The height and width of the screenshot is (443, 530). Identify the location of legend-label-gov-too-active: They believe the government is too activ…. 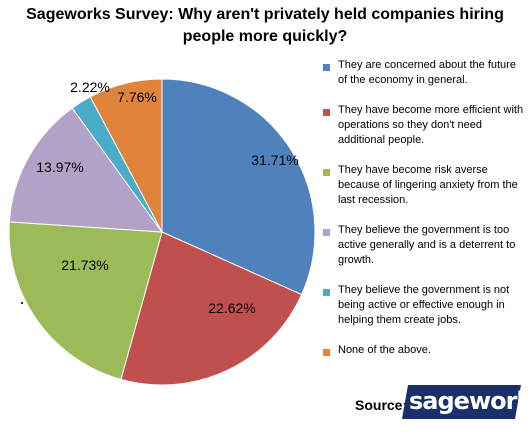
(427, 245).